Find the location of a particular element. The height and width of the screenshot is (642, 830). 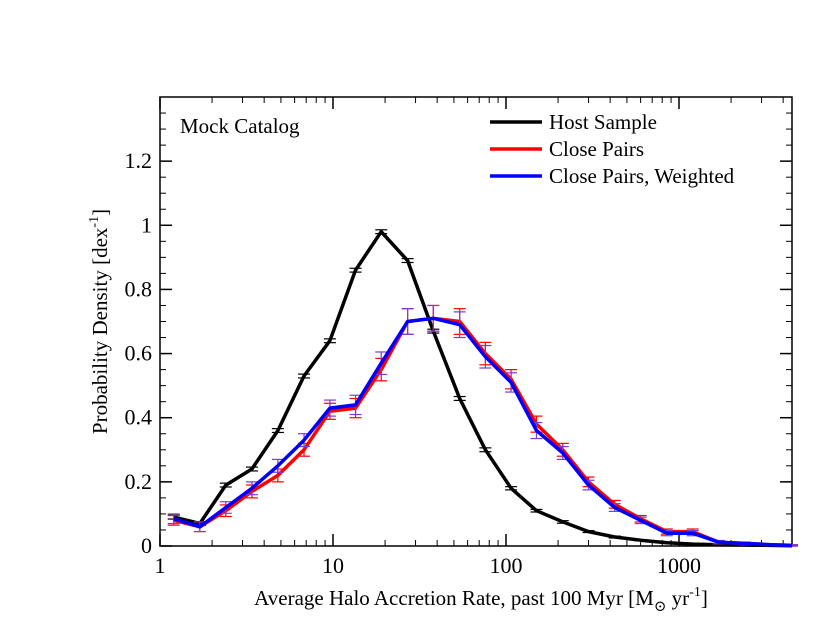

y-axis-label: Probability Density [dex-1] is located at coordinates (99, 321).